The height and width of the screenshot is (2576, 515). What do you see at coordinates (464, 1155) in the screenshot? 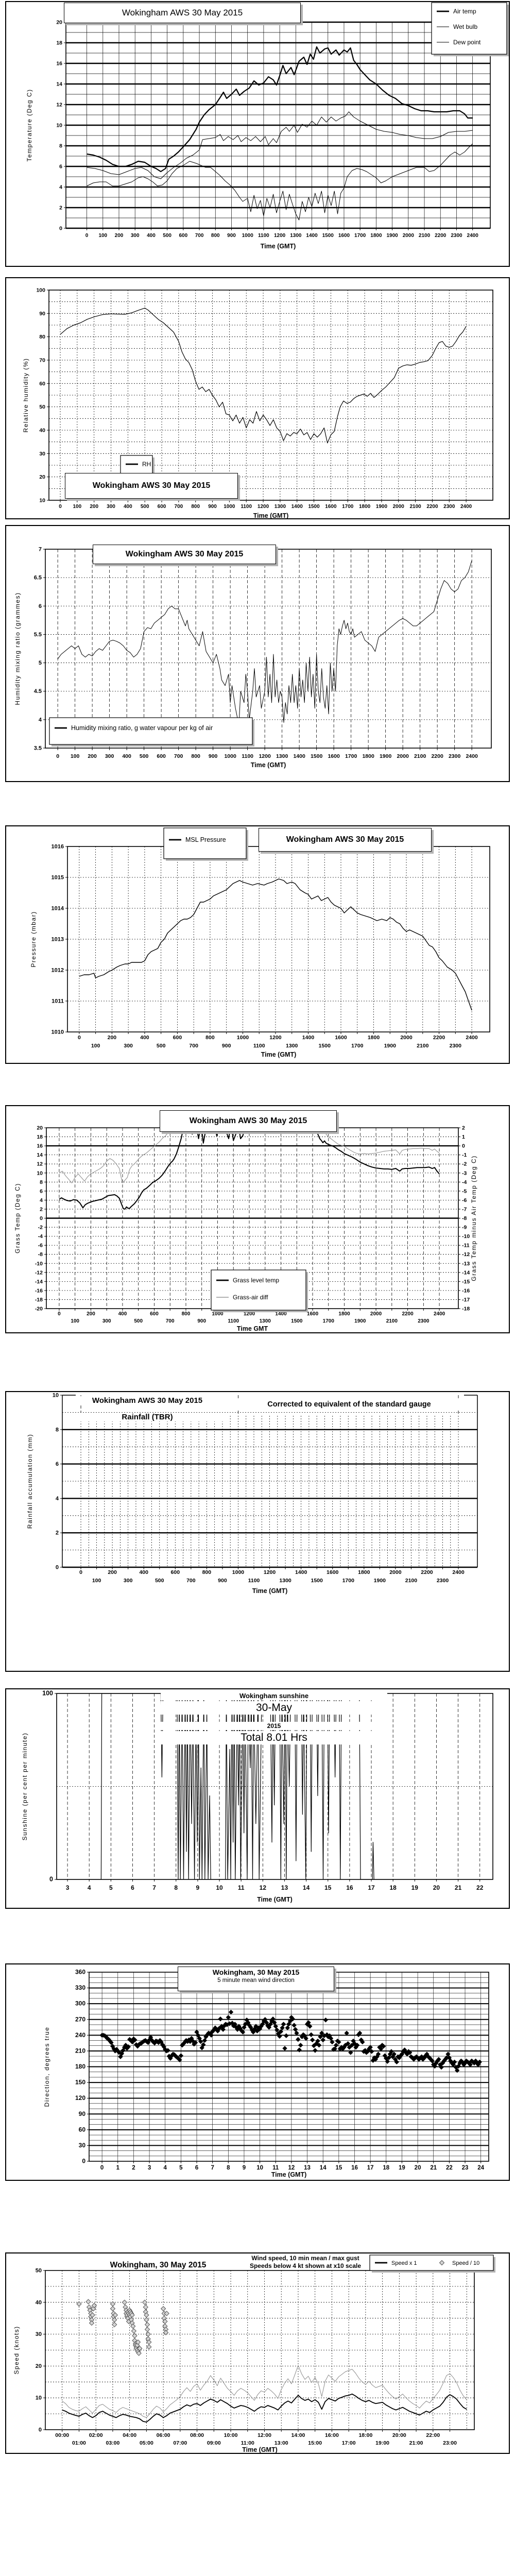
I see `svg-text: -1` at bounding box center [464, 1155].